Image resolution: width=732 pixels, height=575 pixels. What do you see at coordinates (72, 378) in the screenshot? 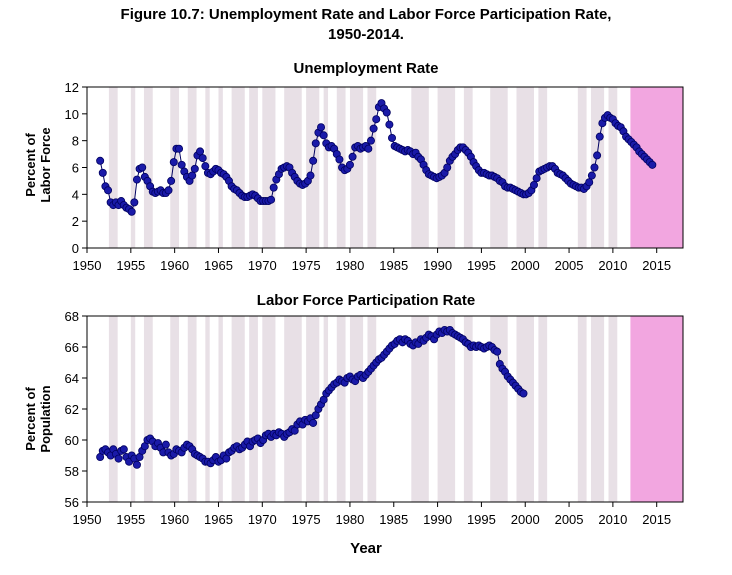
I see `y-tick-label: 64` at bounding box center [72, 378].